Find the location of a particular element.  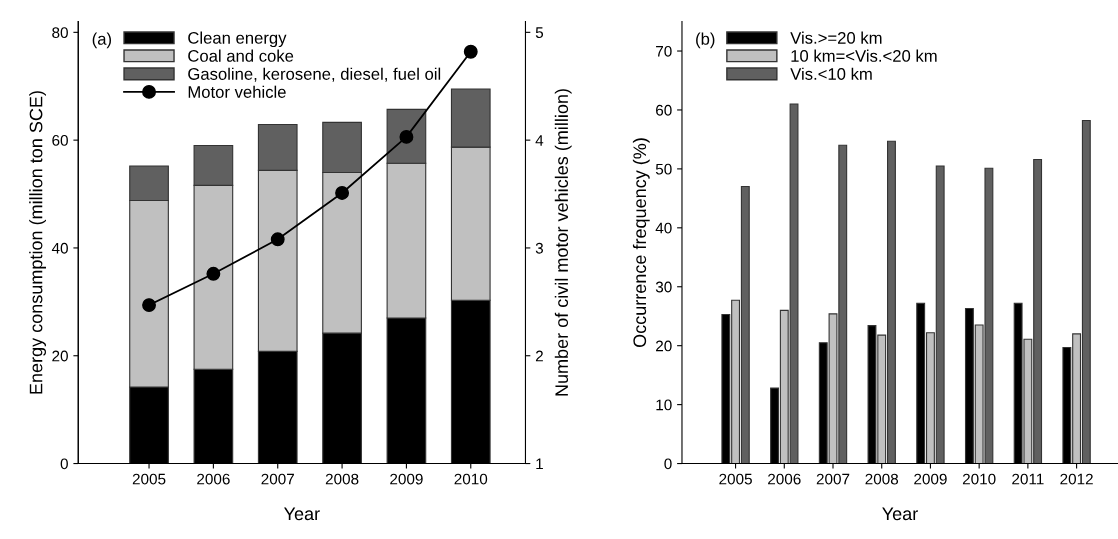

y2-tick-label: 2 is located at coordinates (539, 356).